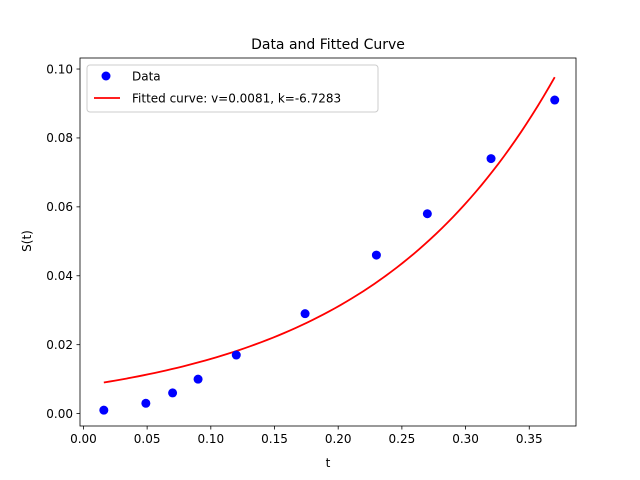 The width and height of the screenshot is (640, 480). Describe the element at coordinates (59, 414) in the screenshot. I see `y-tick-label: 0.00` at that location.